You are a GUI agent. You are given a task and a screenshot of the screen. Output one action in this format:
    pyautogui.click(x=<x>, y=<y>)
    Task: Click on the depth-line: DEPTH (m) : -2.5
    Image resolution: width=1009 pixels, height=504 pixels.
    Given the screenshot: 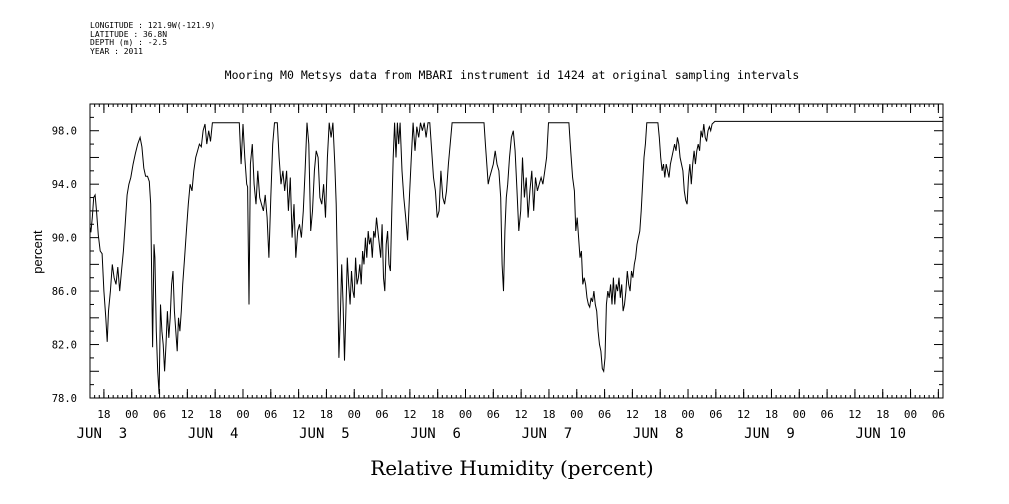 What is the action you would take?
    pyautogui.click(x=129, y=42)
    